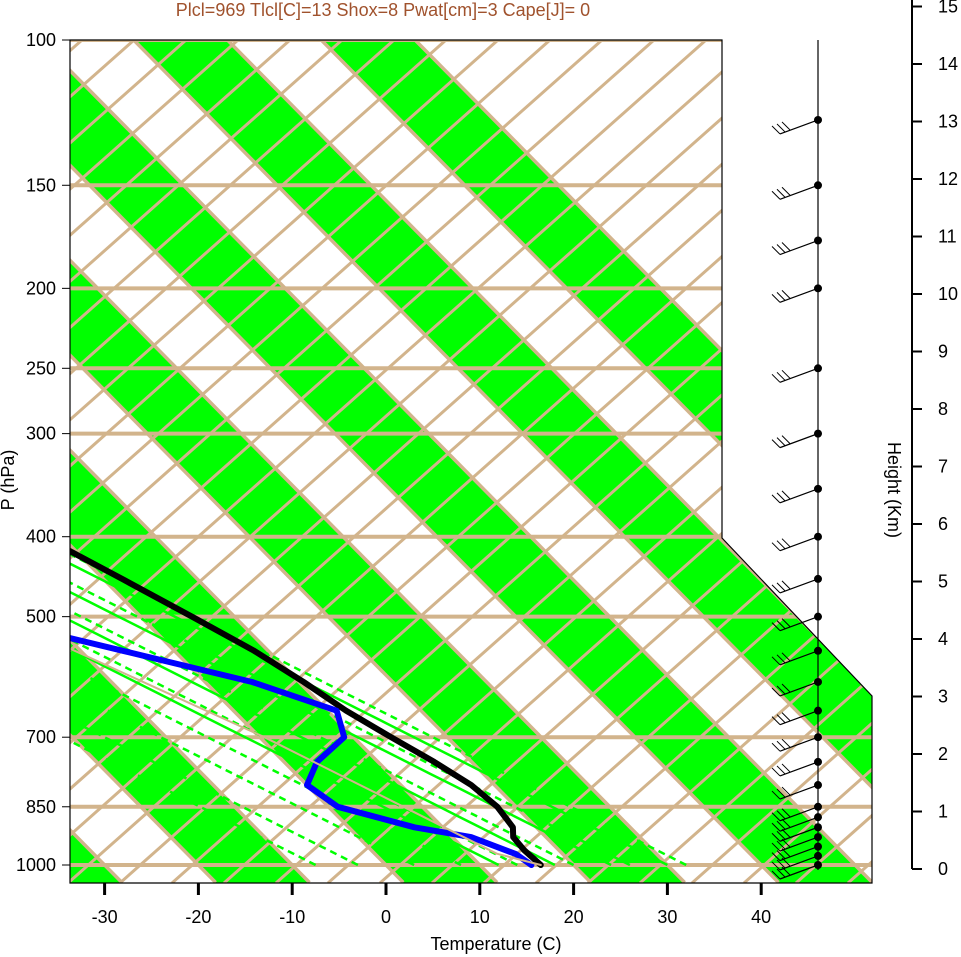 The height and width of the screenshot is (957, 961). I want to click on height-tick-label: 8, so click(943, 409).